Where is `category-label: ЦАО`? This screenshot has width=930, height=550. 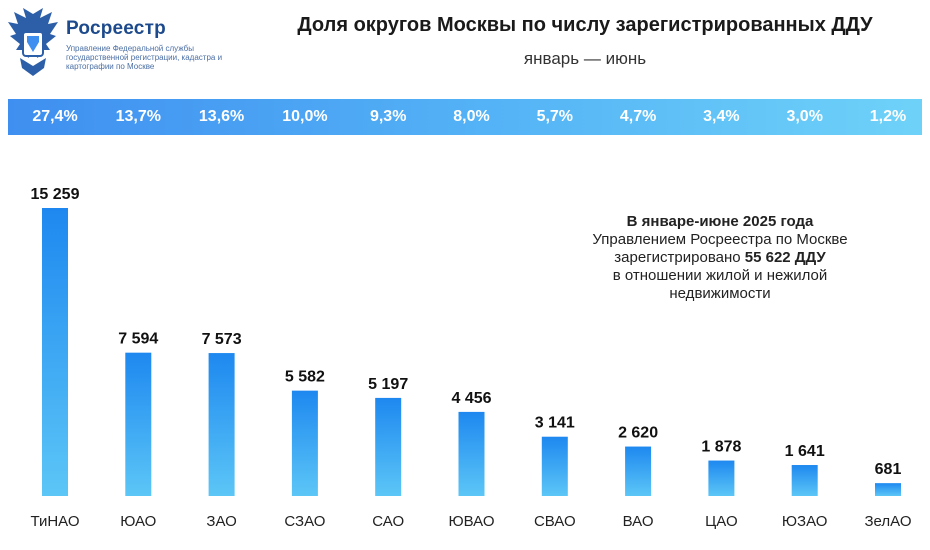
category-label: ЦАО is located at coordinates (721, 521).